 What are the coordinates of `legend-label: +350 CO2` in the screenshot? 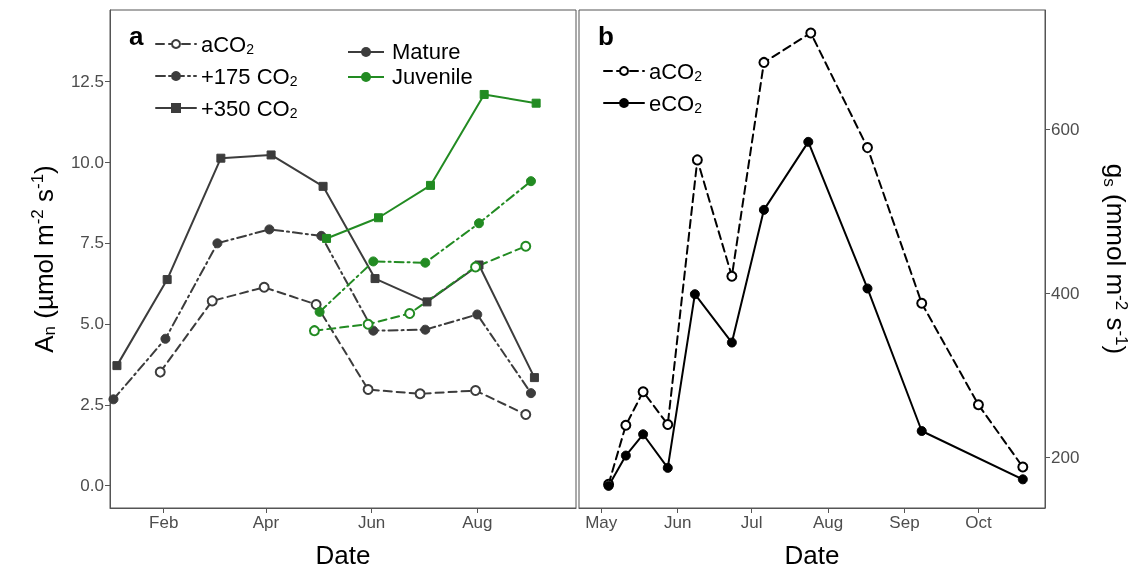 It's located at (249, 108).